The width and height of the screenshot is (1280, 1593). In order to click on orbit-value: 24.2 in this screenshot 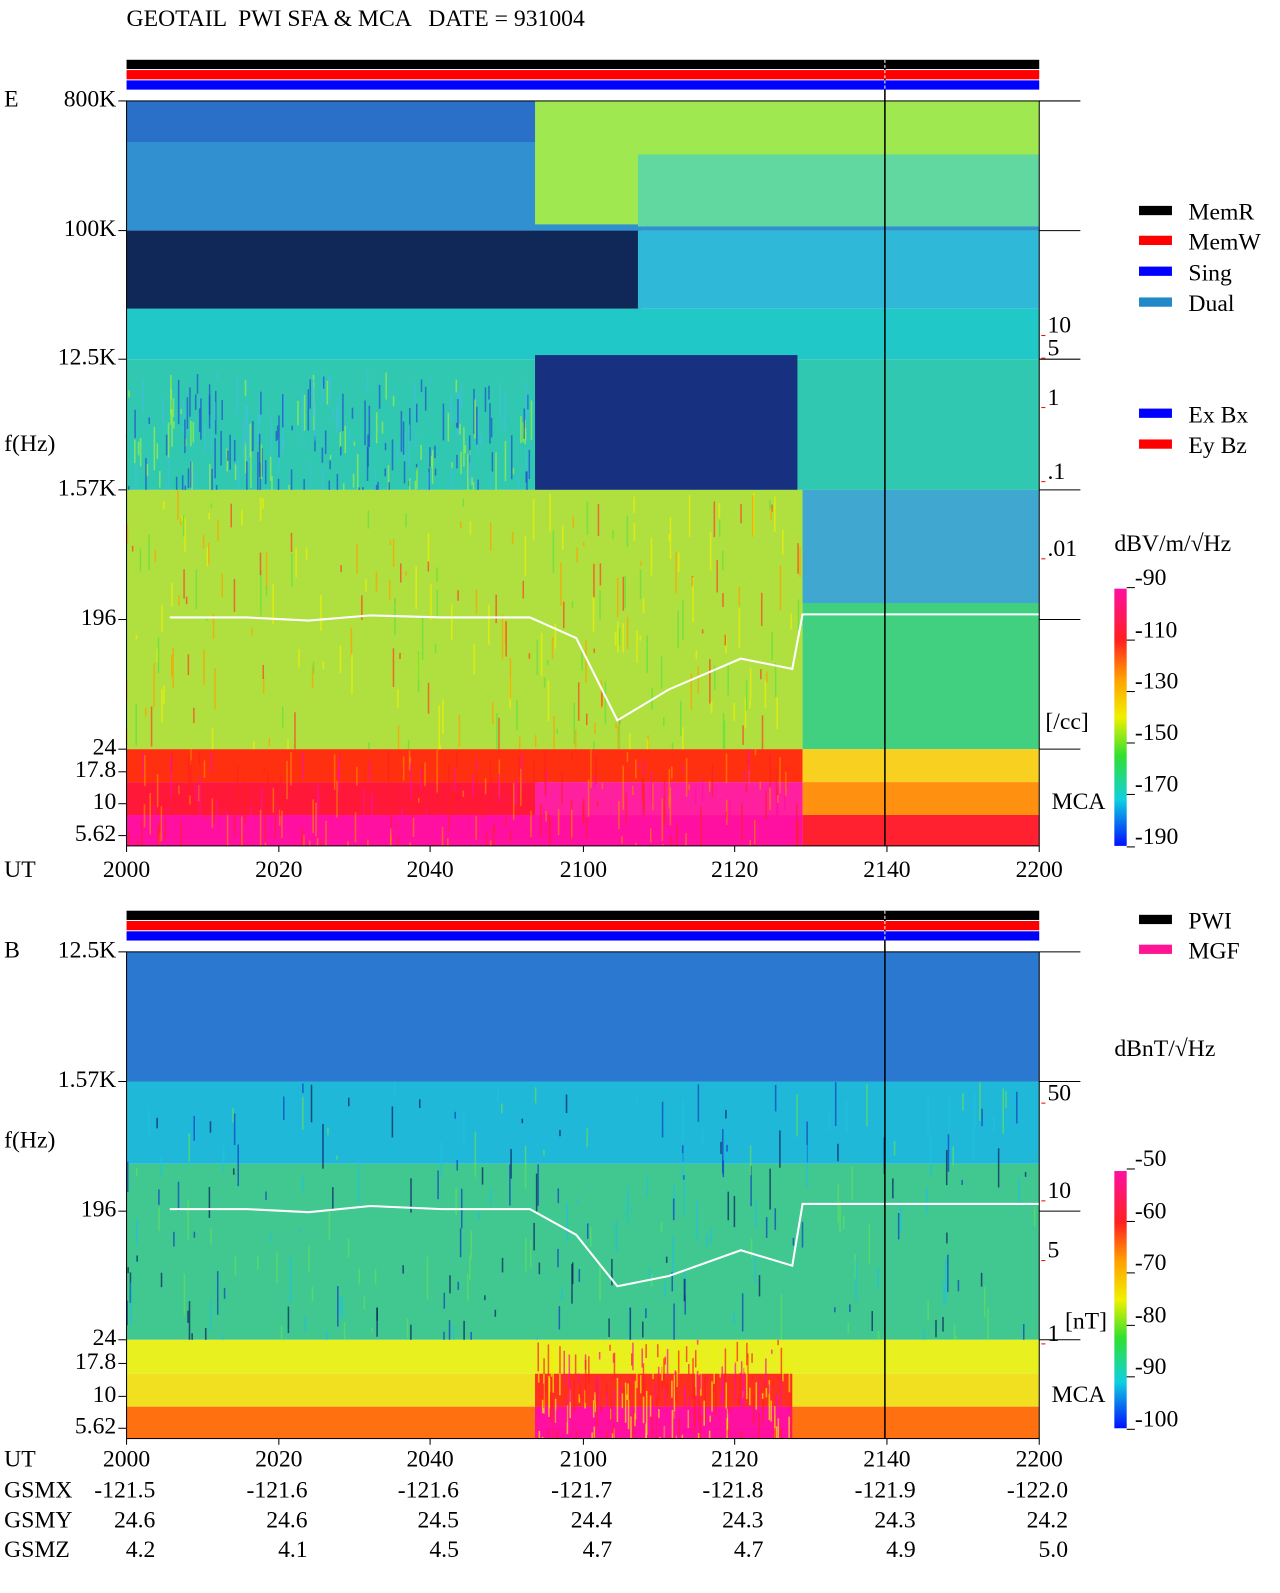, I will do `click(1047, 1520)`.